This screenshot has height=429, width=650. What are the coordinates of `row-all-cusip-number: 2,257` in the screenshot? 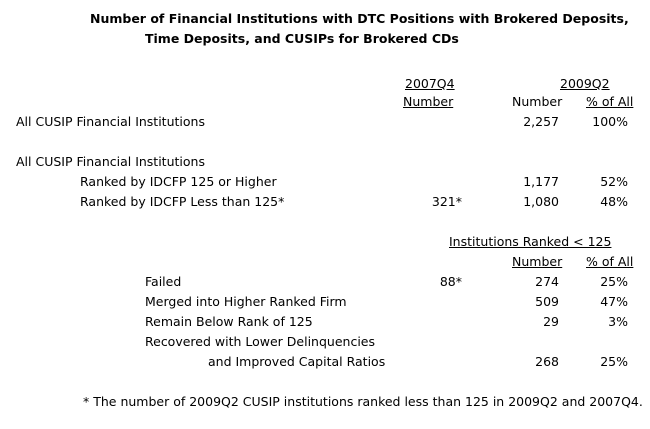 It's located at (541, 121).